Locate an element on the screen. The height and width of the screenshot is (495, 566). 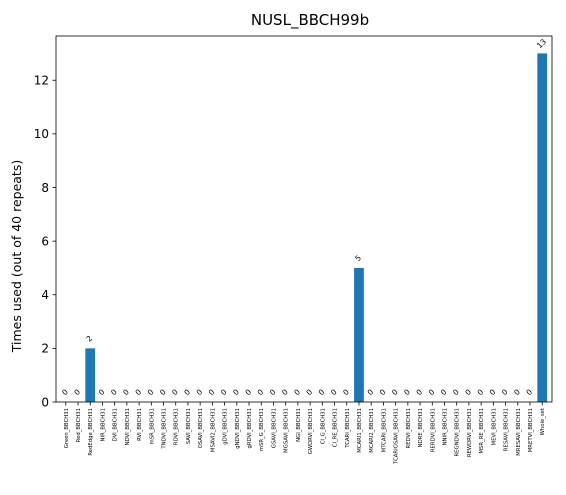
x-tick-label: CI_G_BBCH31 is located at coordinates (323, 426).